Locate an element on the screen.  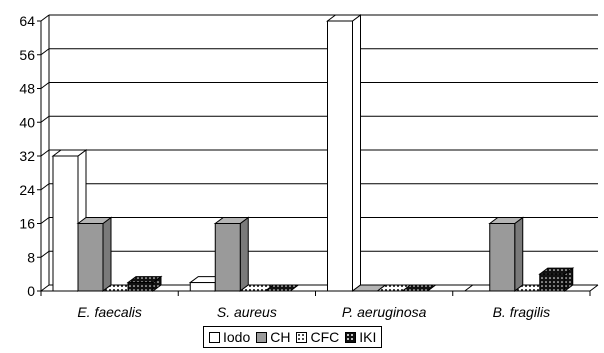
y-tick-label: 40 is located at coordinates (27, 122).